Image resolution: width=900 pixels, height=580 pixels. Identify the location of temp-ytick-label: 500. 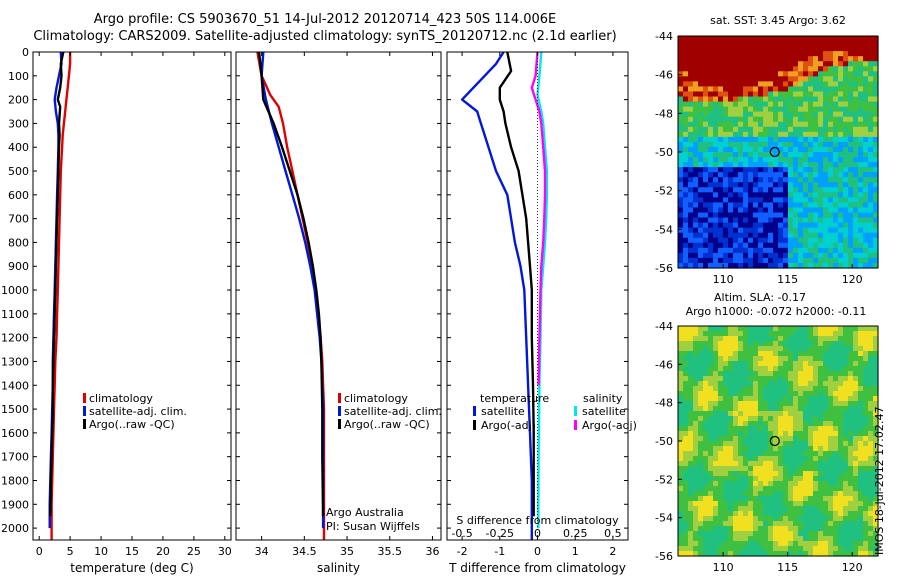
(18, 171).